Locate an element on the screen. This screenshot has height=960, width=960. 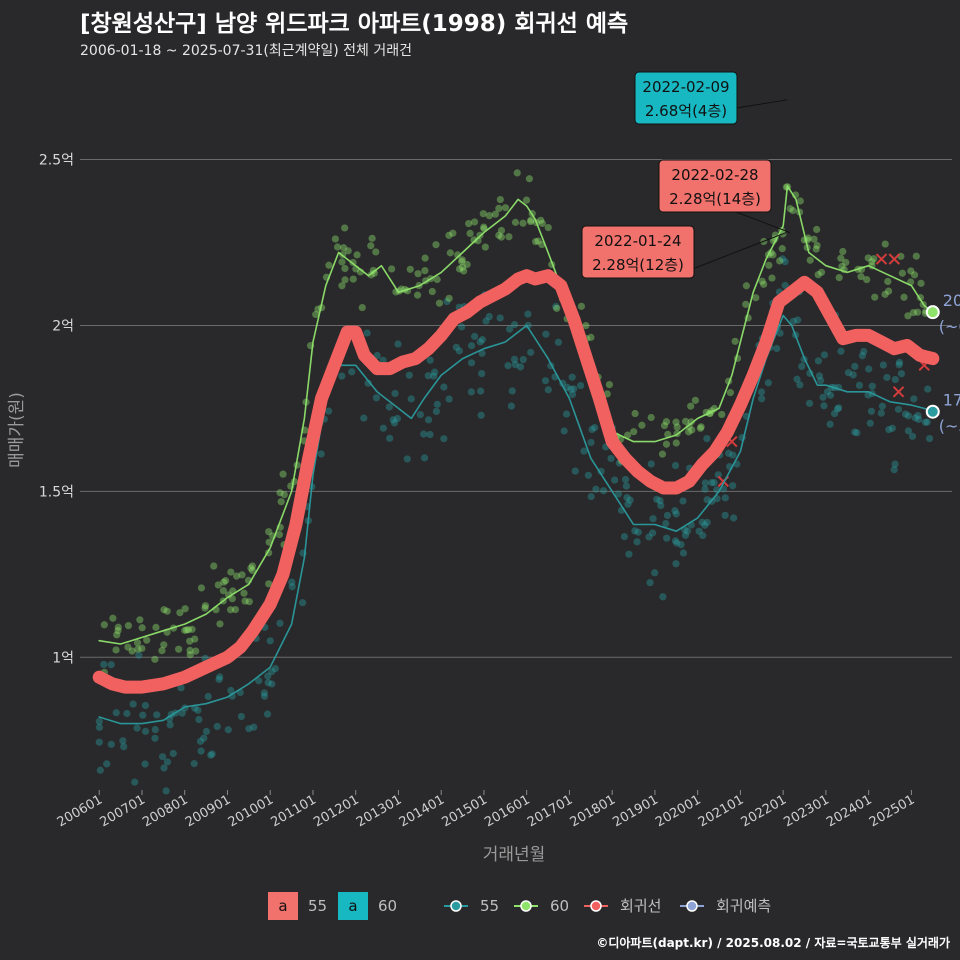
x-tick-label: 201001 is located at coordinates (251, 811).